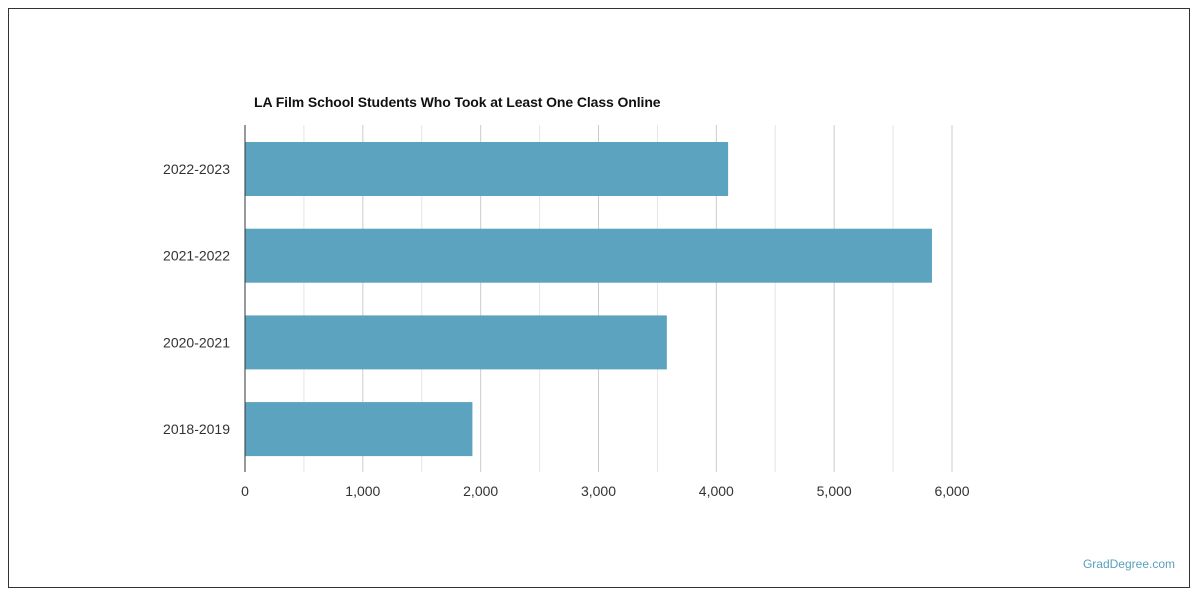 The height and width of the screenshot is (600, 1200). Describe the element at coordinates (951, 491) in the screenshot. I see `x-tick-label: 6,000` at that location.